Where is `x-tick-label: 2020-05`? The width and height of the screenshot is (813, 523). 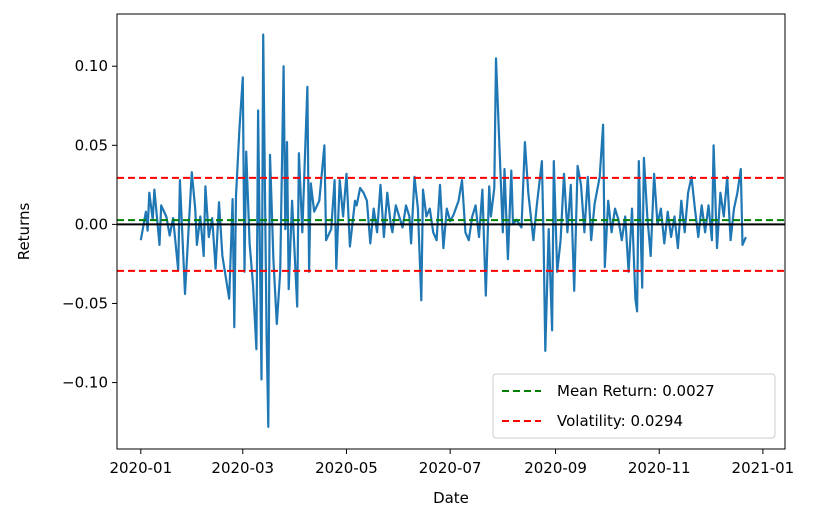 x-tick-label: 2020-05 is located at coordinates (346, 468).